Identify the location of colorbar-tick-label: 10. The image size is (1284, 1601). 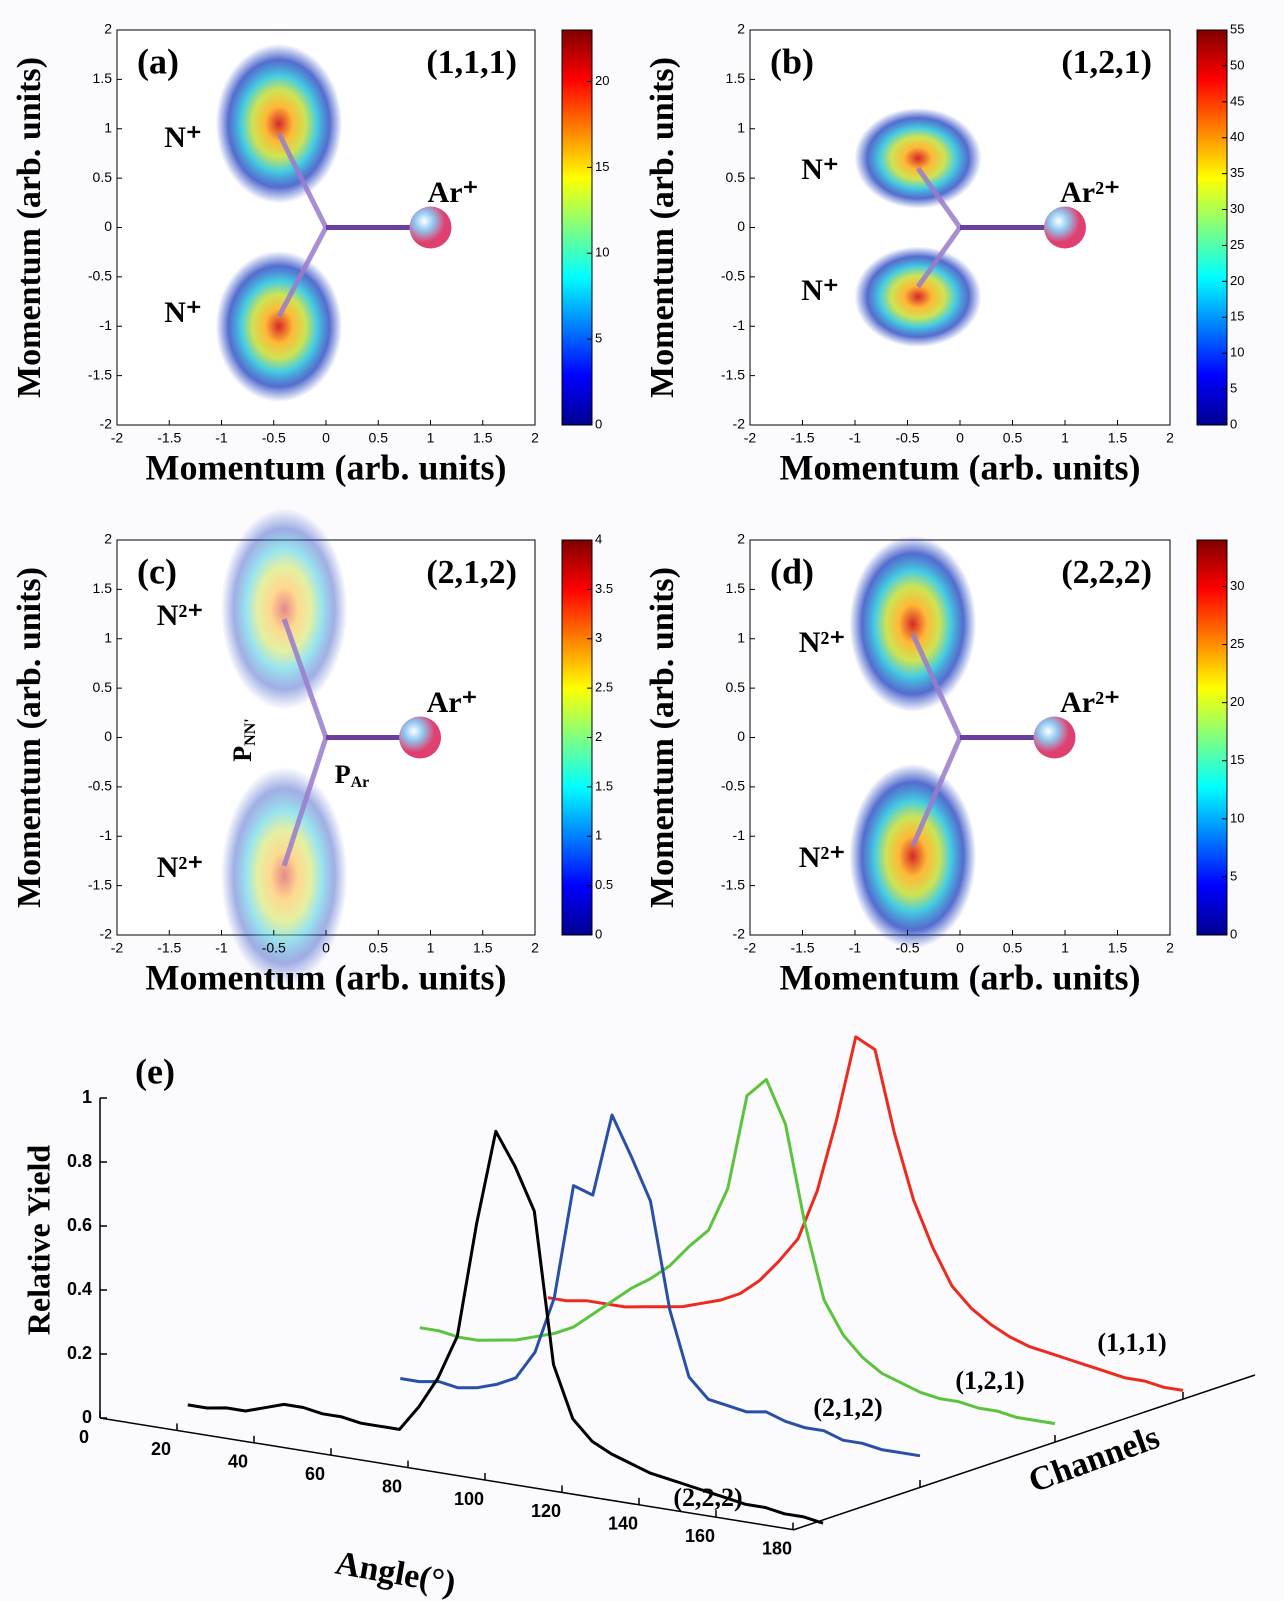
(1237, 352).